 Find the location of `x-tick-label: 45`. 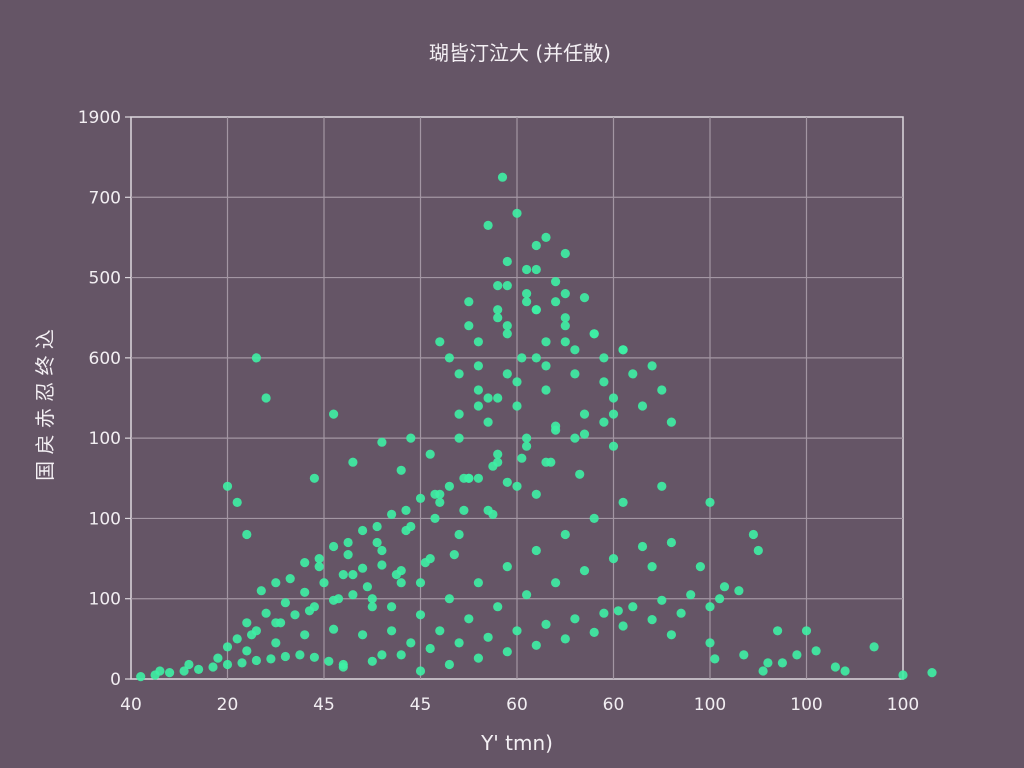

x-tick-label: 45 is located at coordinates (324, 705).